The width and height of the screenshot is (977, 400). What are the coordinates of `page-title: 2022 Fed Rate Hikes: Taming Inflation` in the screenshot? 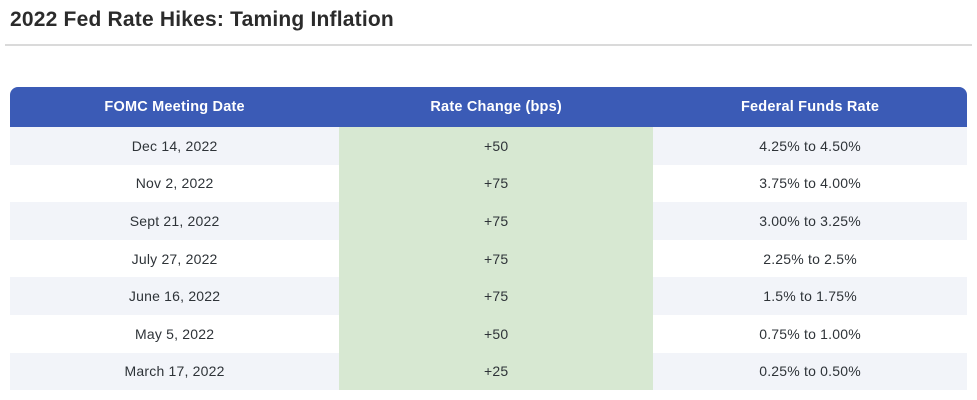 It's located at (202, 19).